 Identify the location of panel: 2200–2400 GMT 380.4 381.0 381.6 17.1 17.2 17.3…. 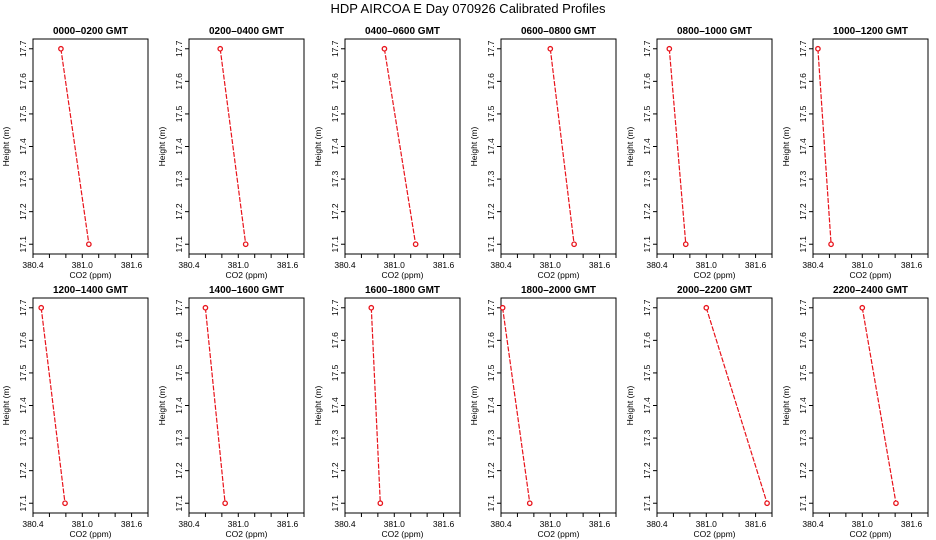
(855, 412).